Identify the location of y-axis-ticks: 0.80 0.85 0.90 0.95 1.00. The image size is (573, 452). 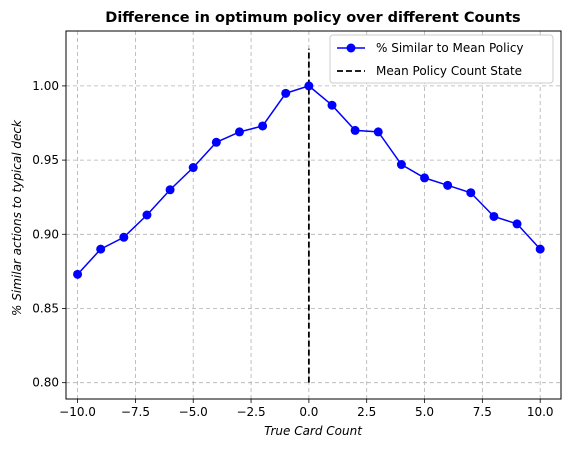
(49, 234).